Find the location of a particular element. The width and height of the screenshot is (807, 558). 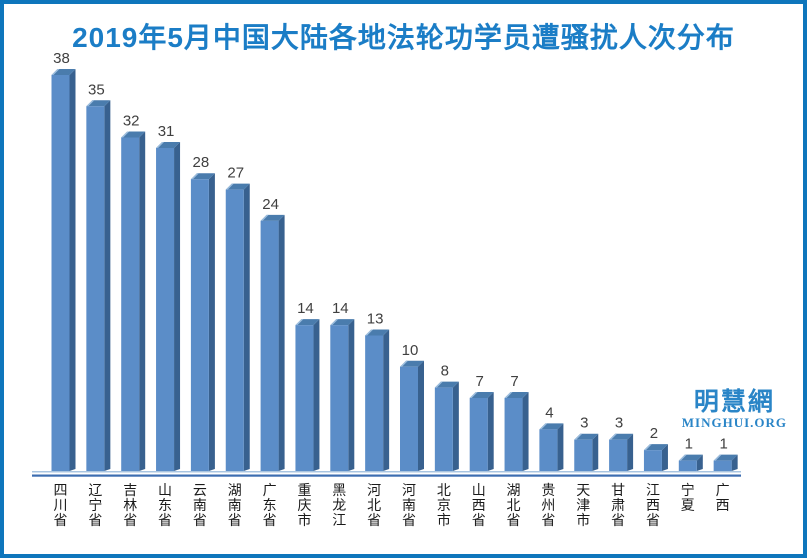

bar-value-label: 3 is located at coordinates (584, 423).